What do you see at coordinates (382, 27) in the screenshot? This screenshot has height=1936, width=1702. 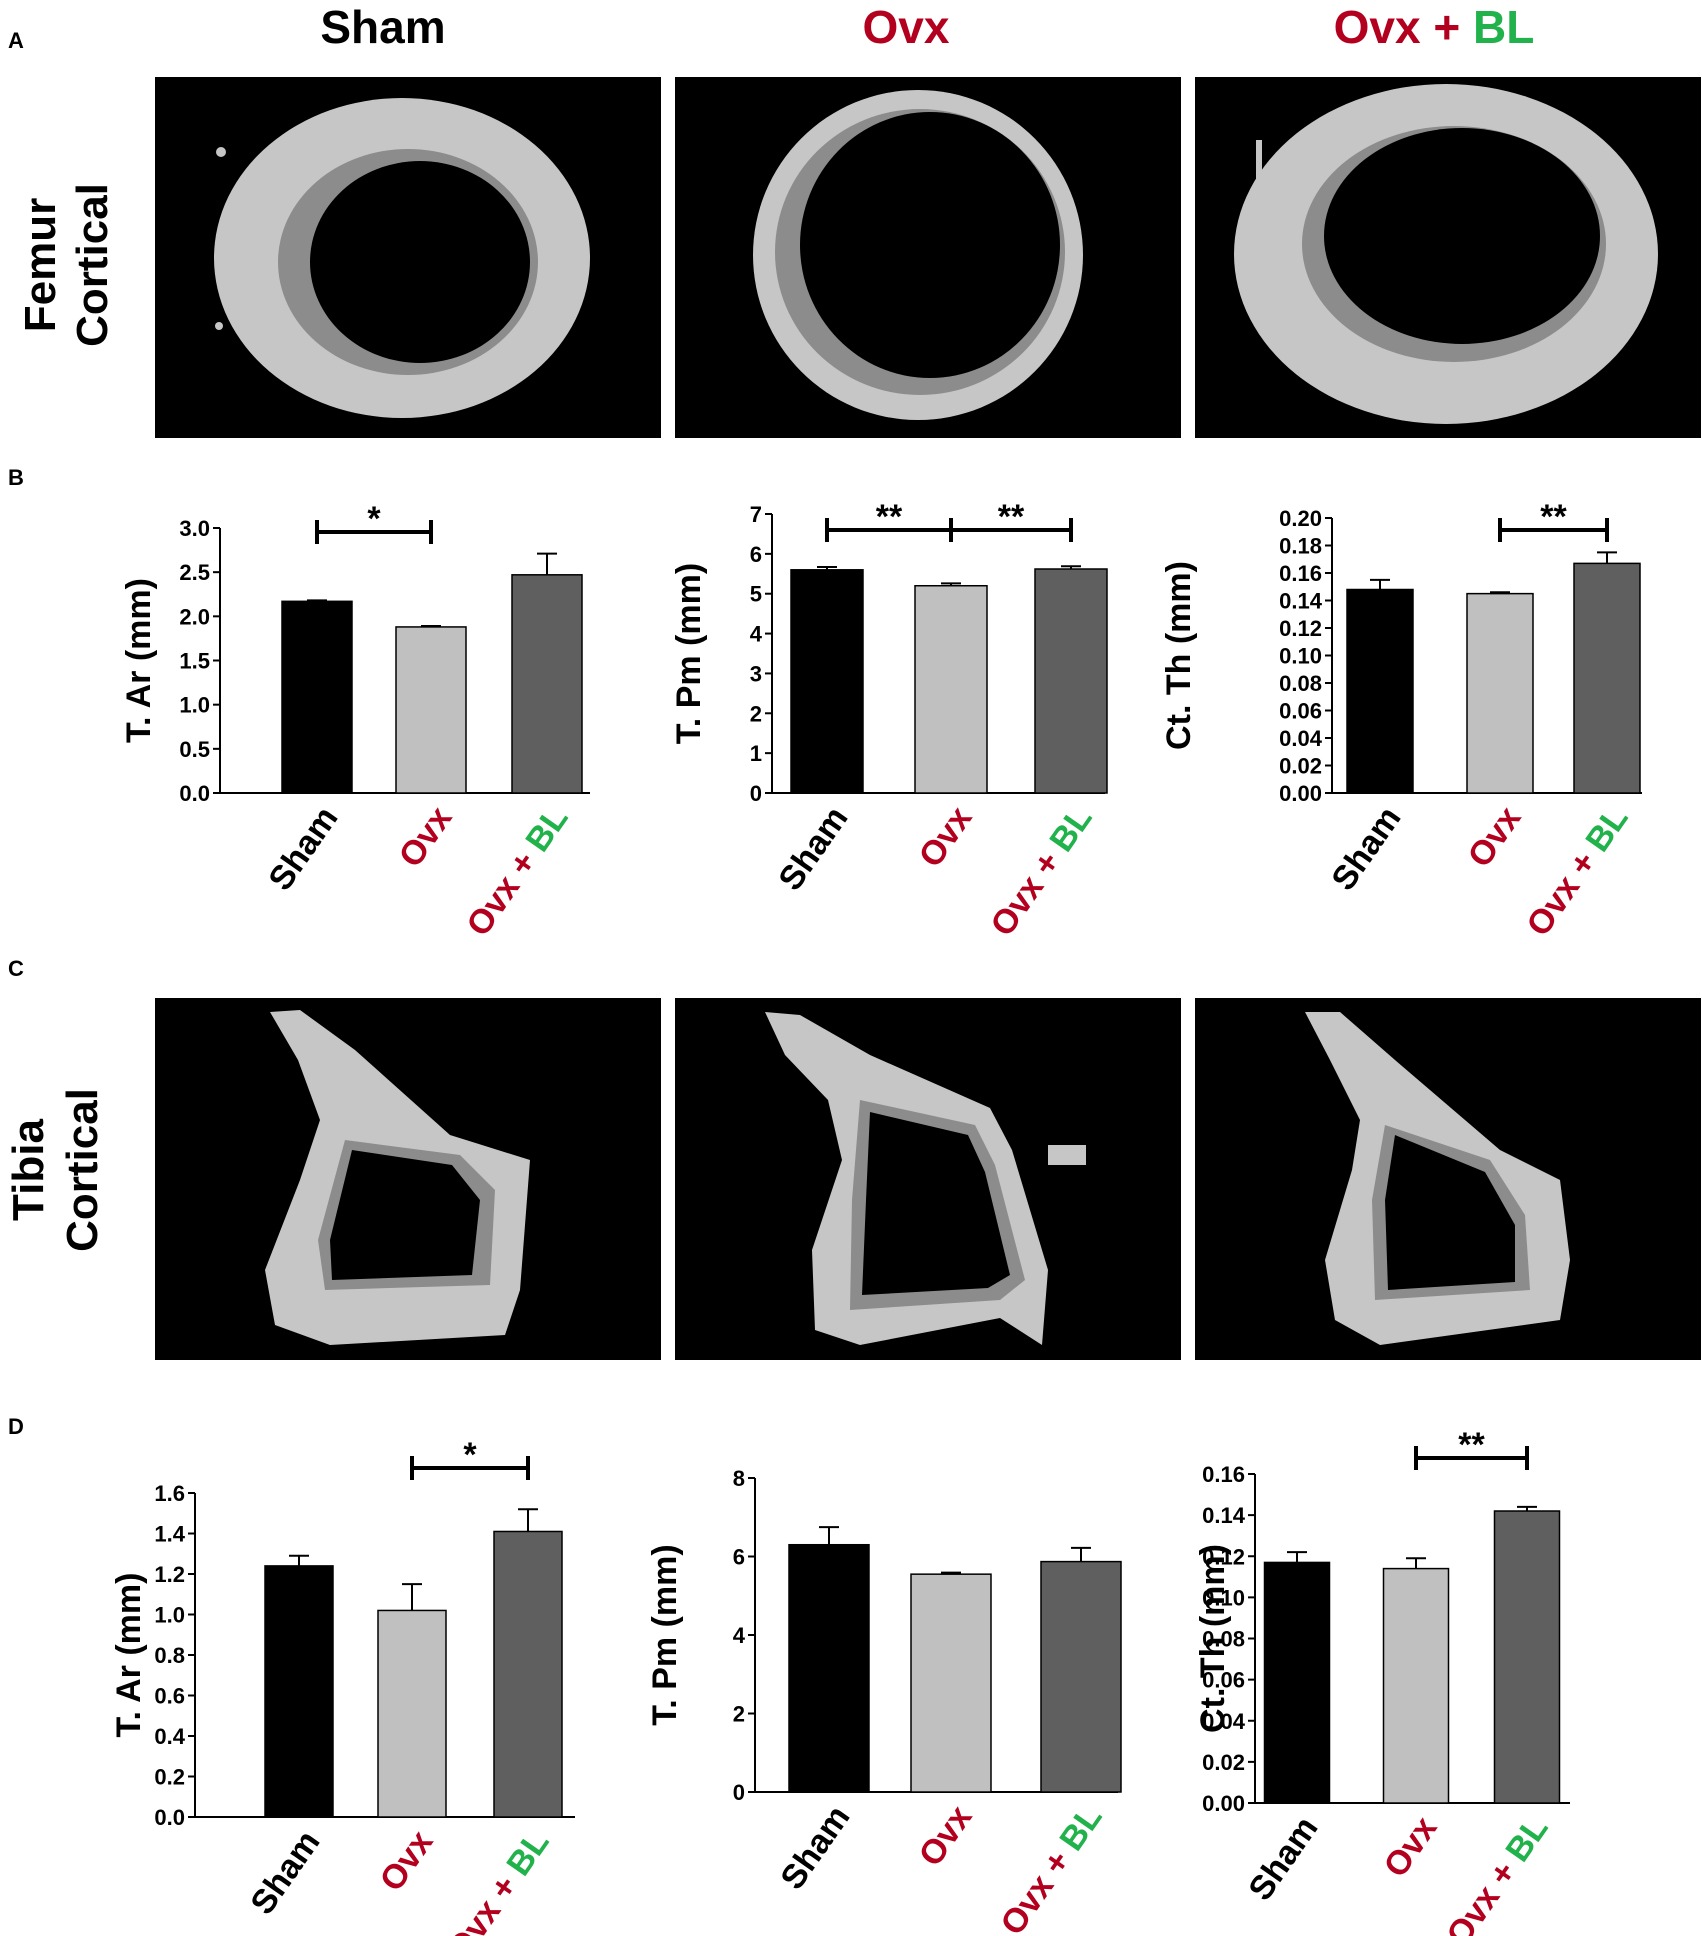 I see `column-header-sham: Sham` at bounding box center [382, 27].